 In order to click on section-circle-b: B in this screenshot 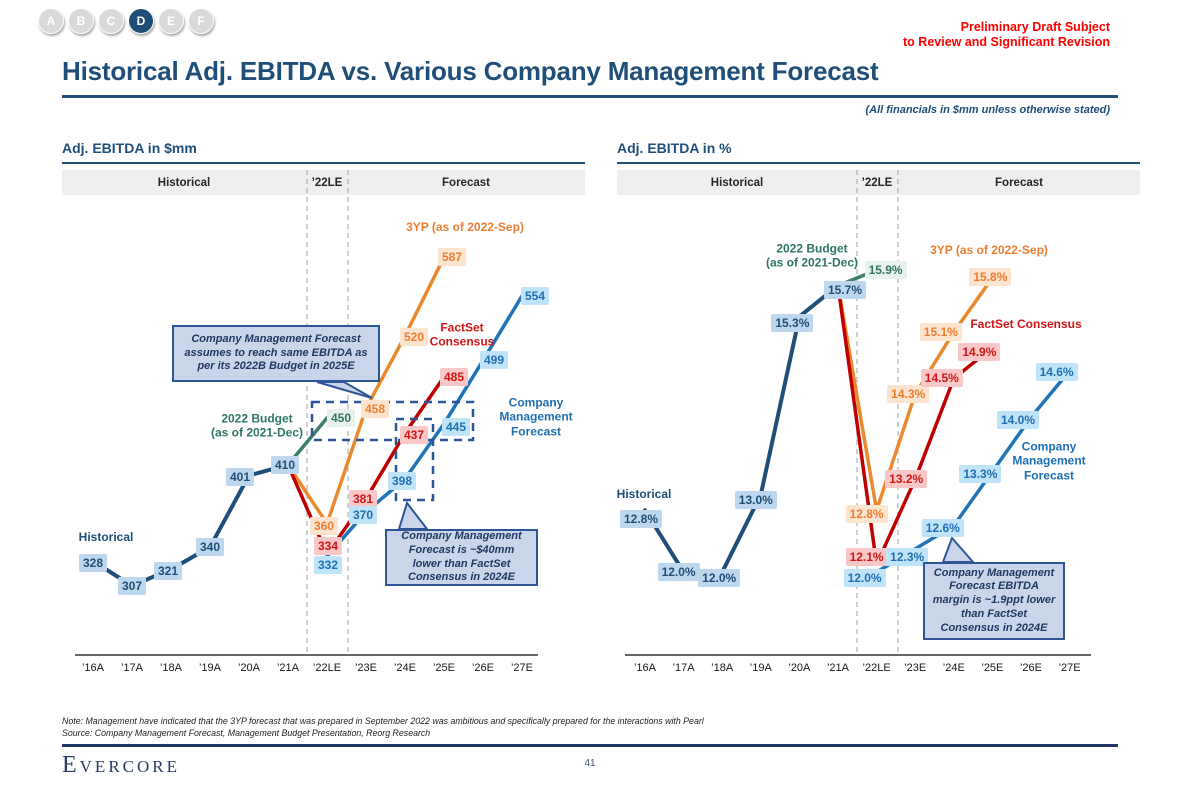, I will do `click(81, 21)`.